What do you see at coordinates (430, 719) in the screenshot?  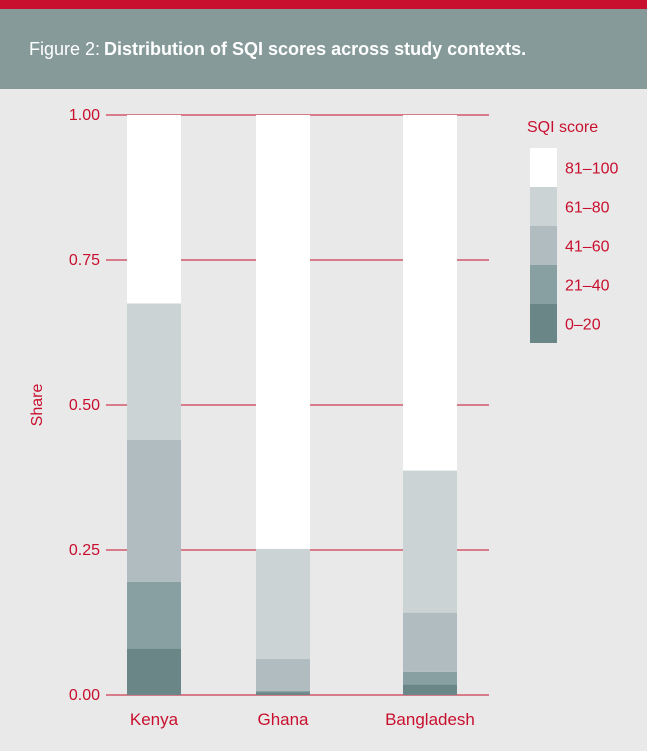 I see `x-tick-label: Bangladesh` at bounding box center [430, 719].